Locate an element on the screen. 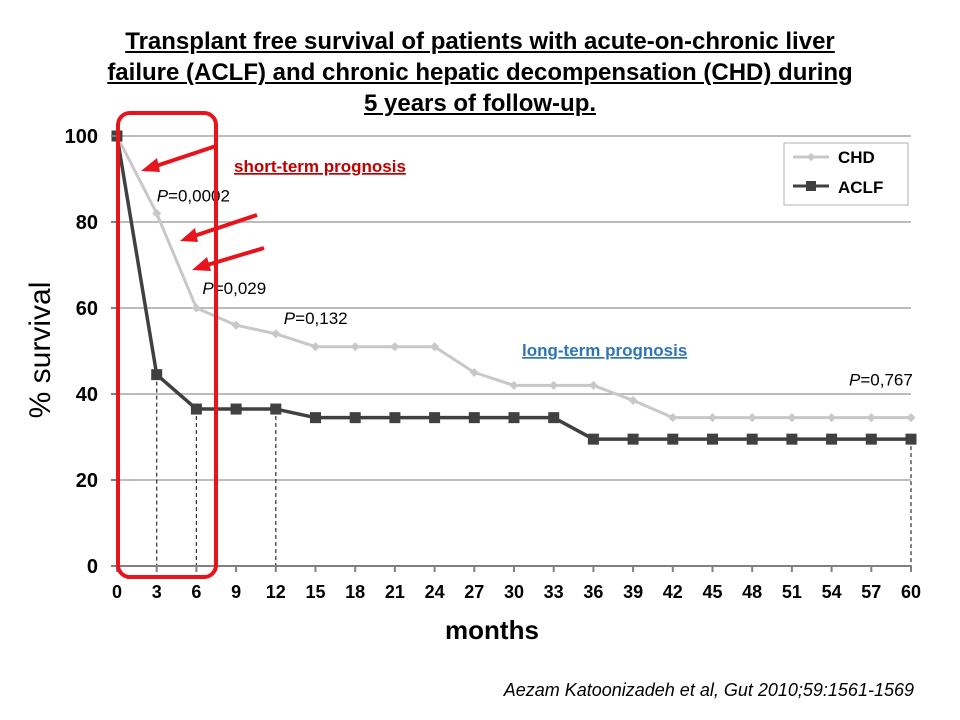 The height and width of the screenshot is (720, 960). annotation-arrows is located at coordinates (203, 207).